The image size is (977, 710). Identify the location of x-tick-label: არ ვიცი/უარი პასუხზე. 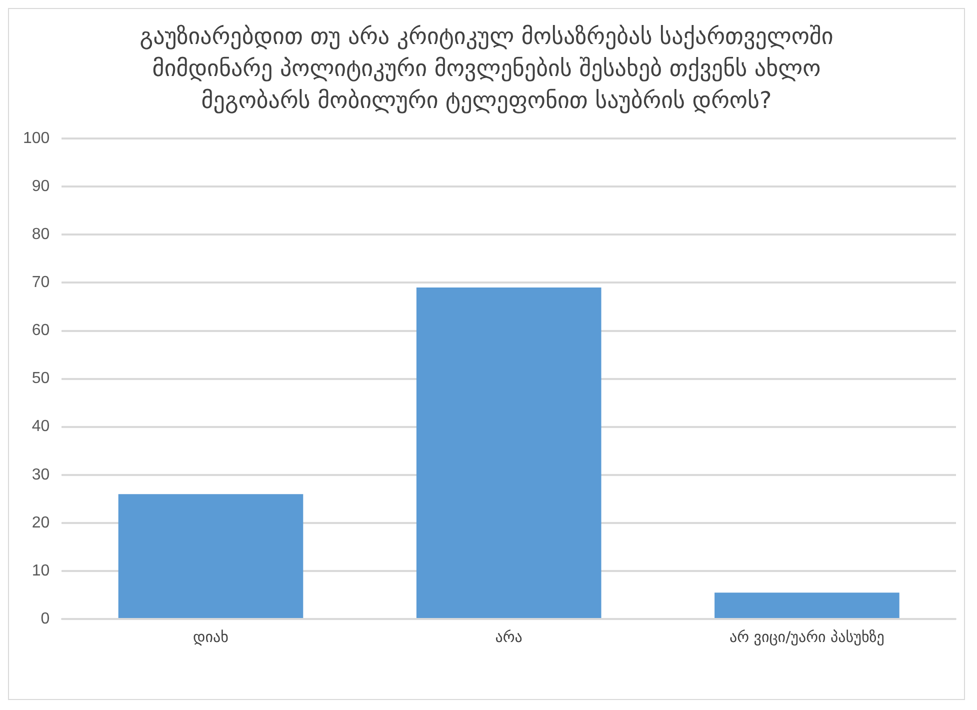
(806, 637).